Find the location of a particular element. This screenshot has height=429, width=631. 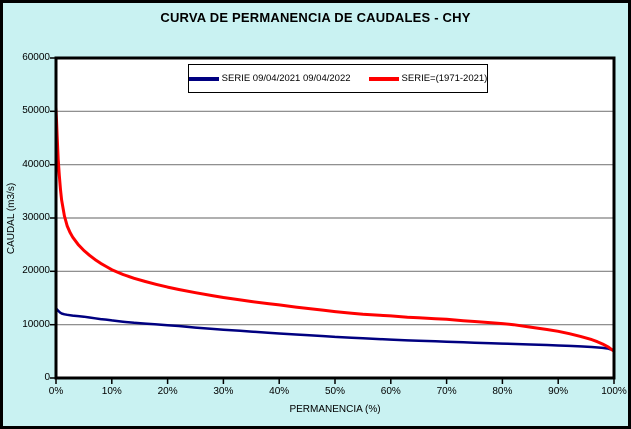

x-tick-label: 60% is located at coordinates (390, 391).